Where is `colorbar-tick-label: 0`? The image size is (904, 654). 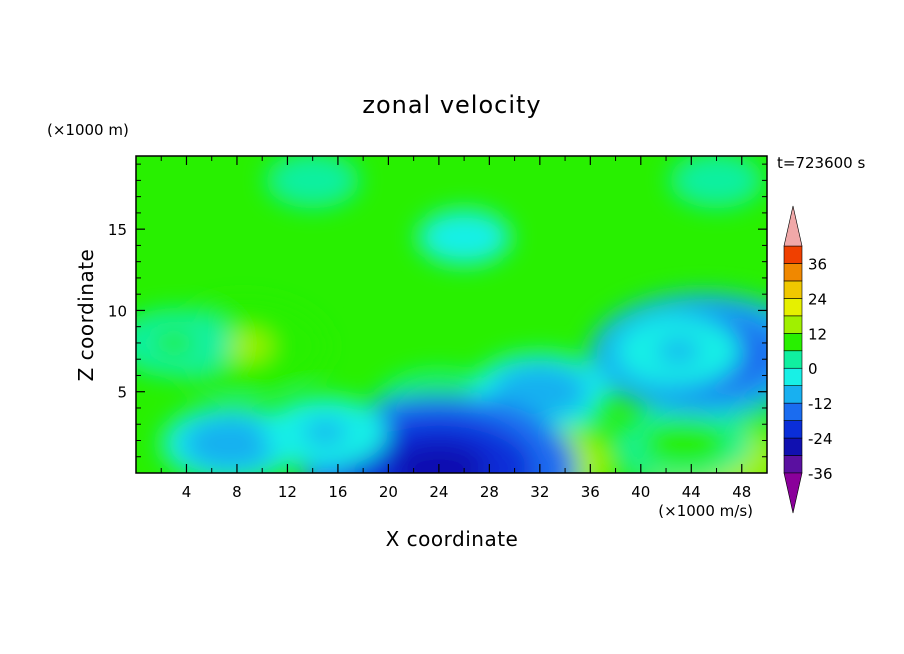 colorbar-tick-label: 0 is located at coordinates (813, 369).